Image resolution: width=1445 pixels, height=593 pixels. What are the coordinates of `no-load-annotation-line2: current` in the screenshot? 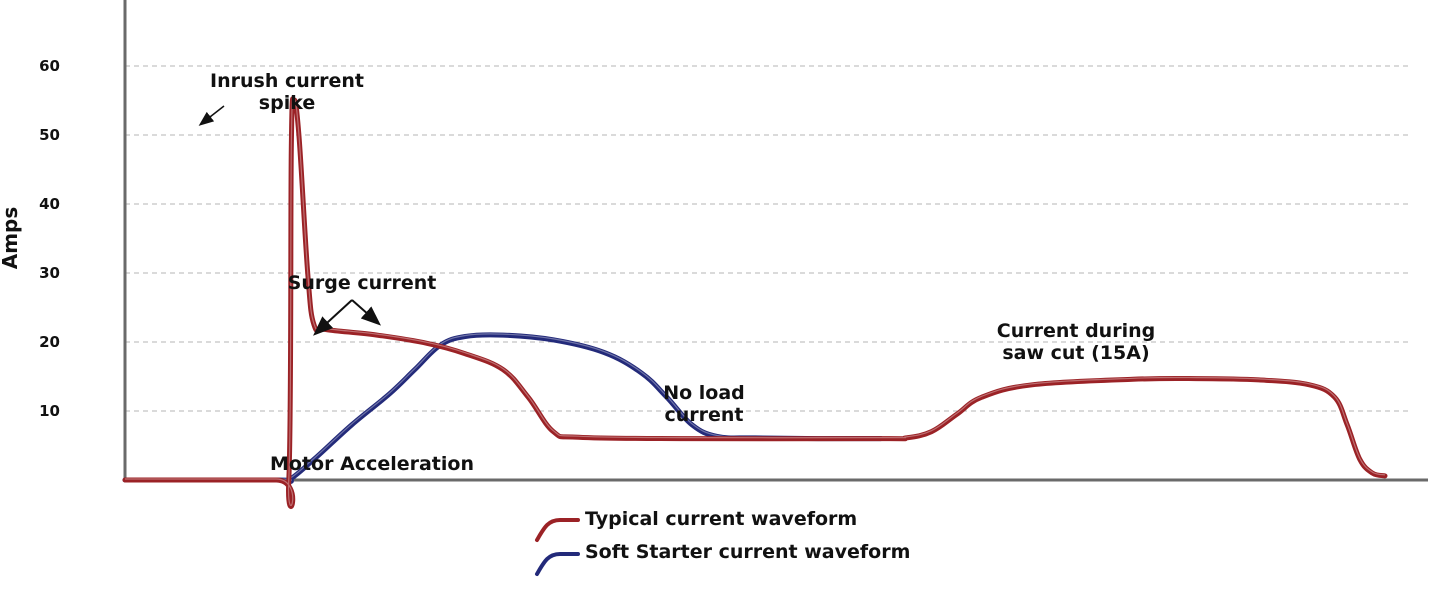 It's located at (703, 415).